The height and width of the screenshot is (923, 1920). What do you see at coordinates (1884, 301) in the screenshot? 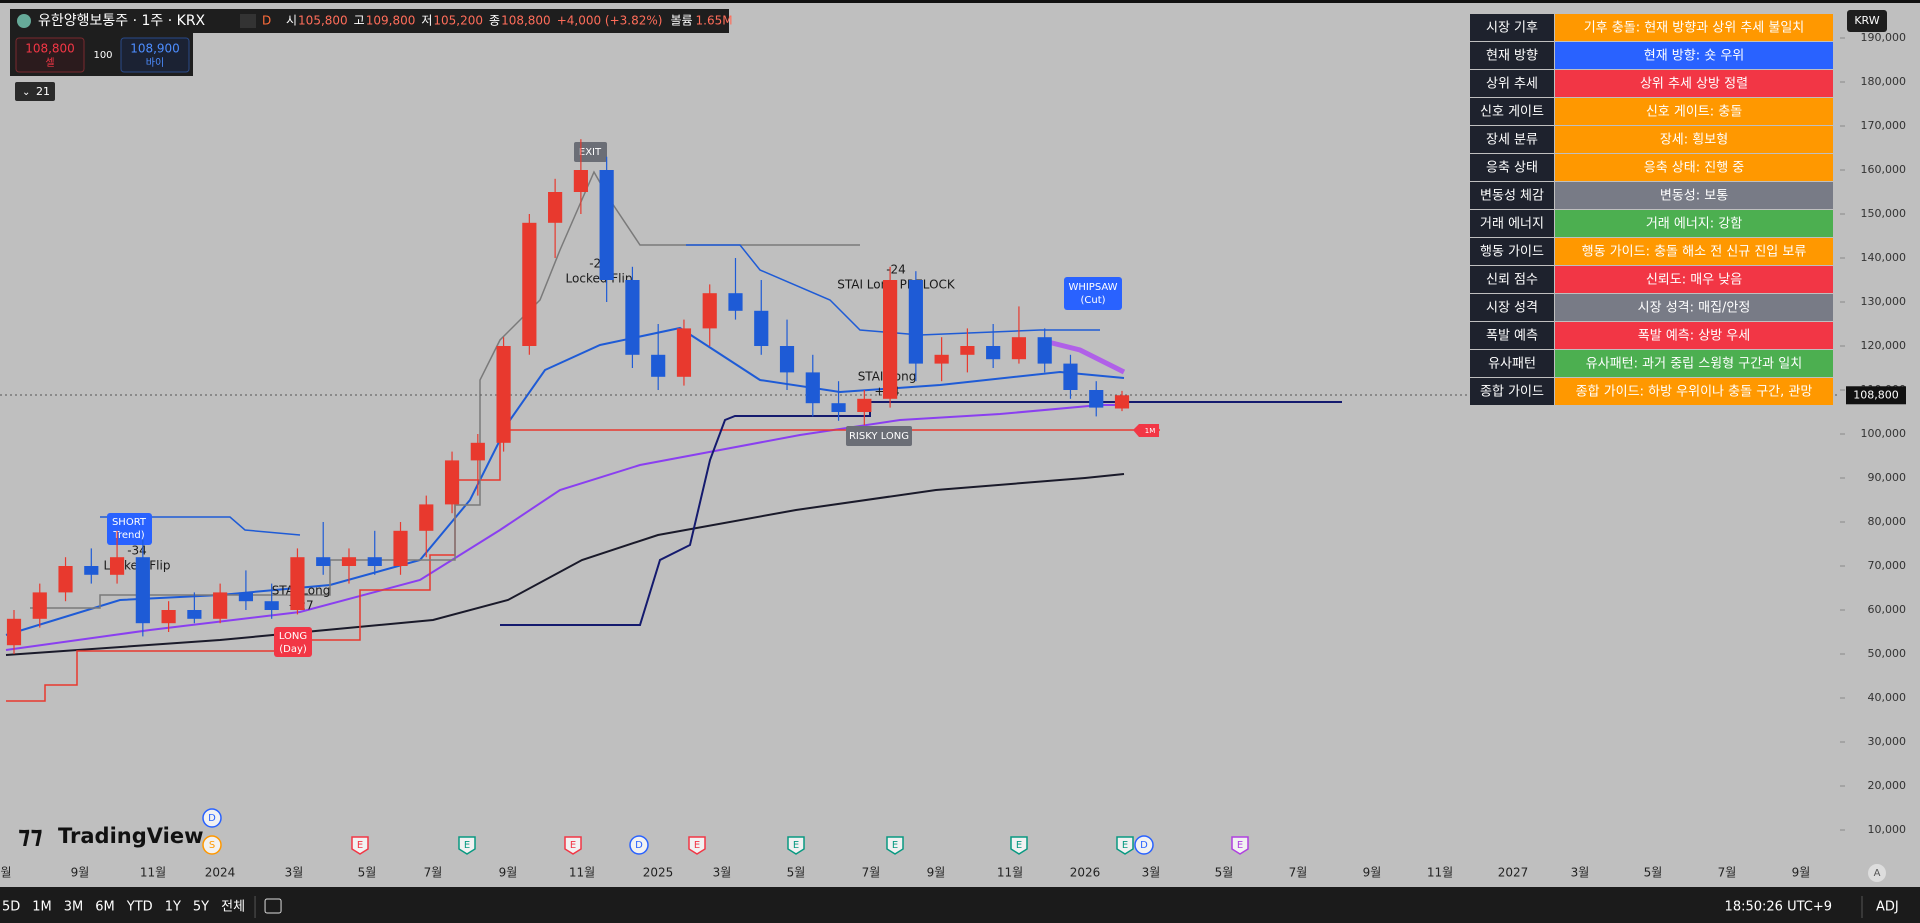
I see `price-tick-label: 130,000` at bounding box center [1884, 301].